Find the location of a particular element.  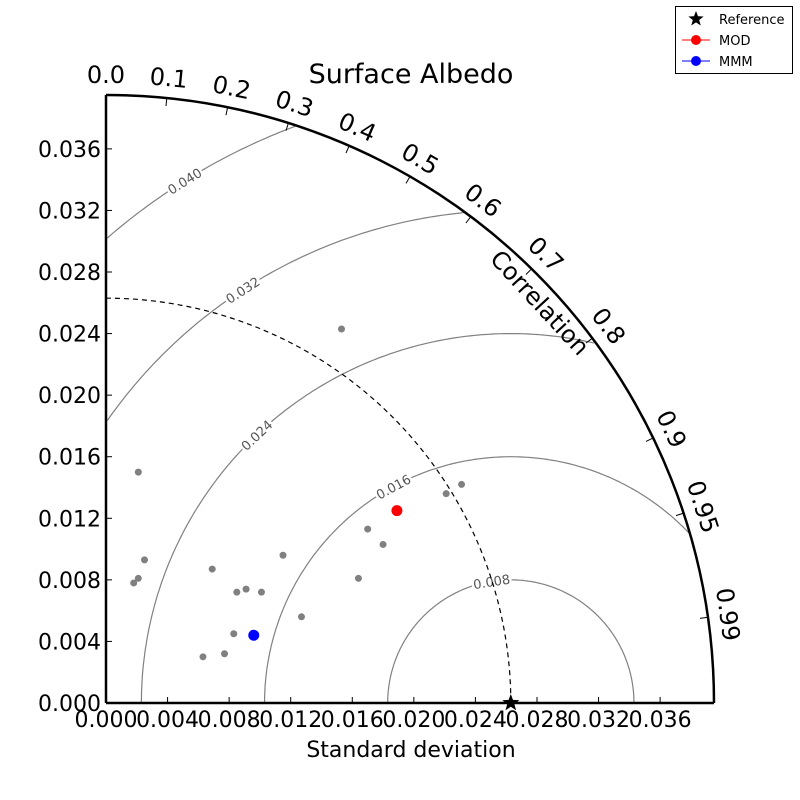

x-tick-label-5: 0.020 is located at coordinates (413, 720).